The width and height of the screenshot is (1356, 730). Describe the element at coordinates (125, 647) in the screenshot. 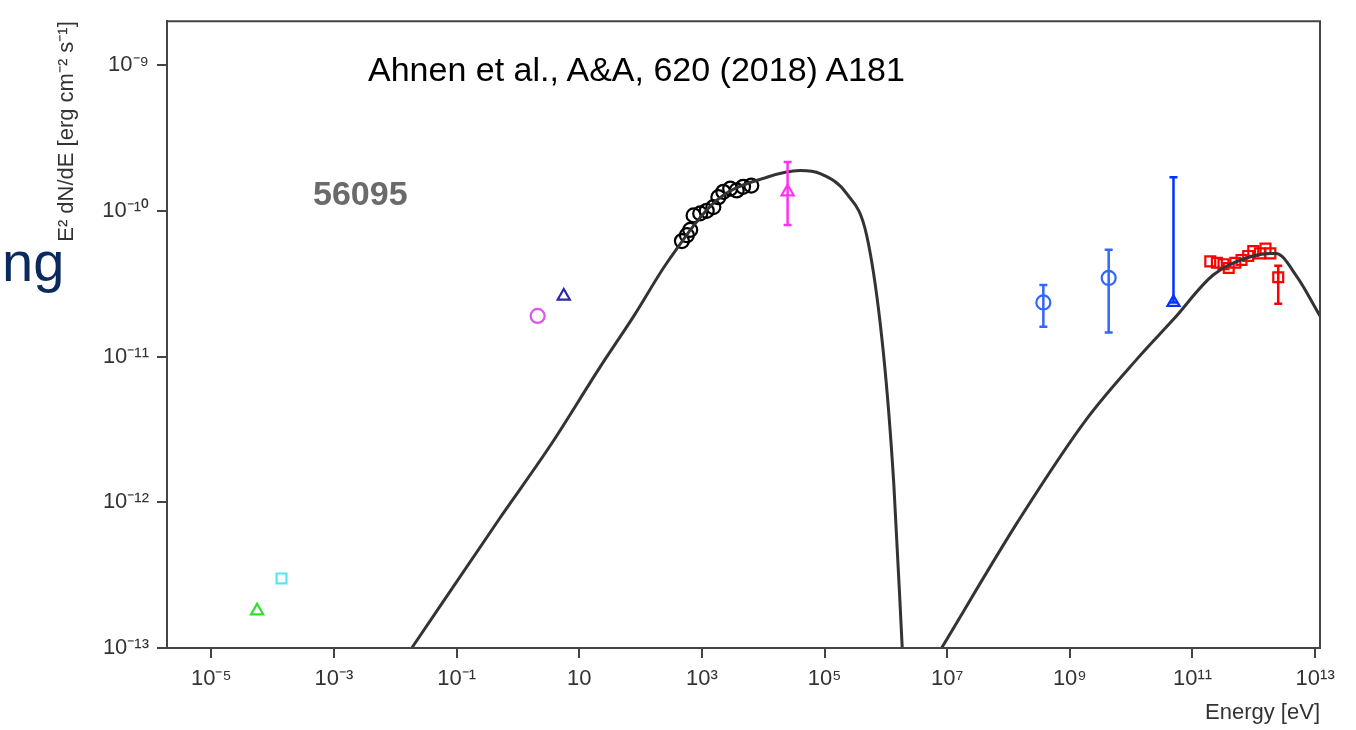

I see `y-tick-label: 10⁻¹³` at that location.